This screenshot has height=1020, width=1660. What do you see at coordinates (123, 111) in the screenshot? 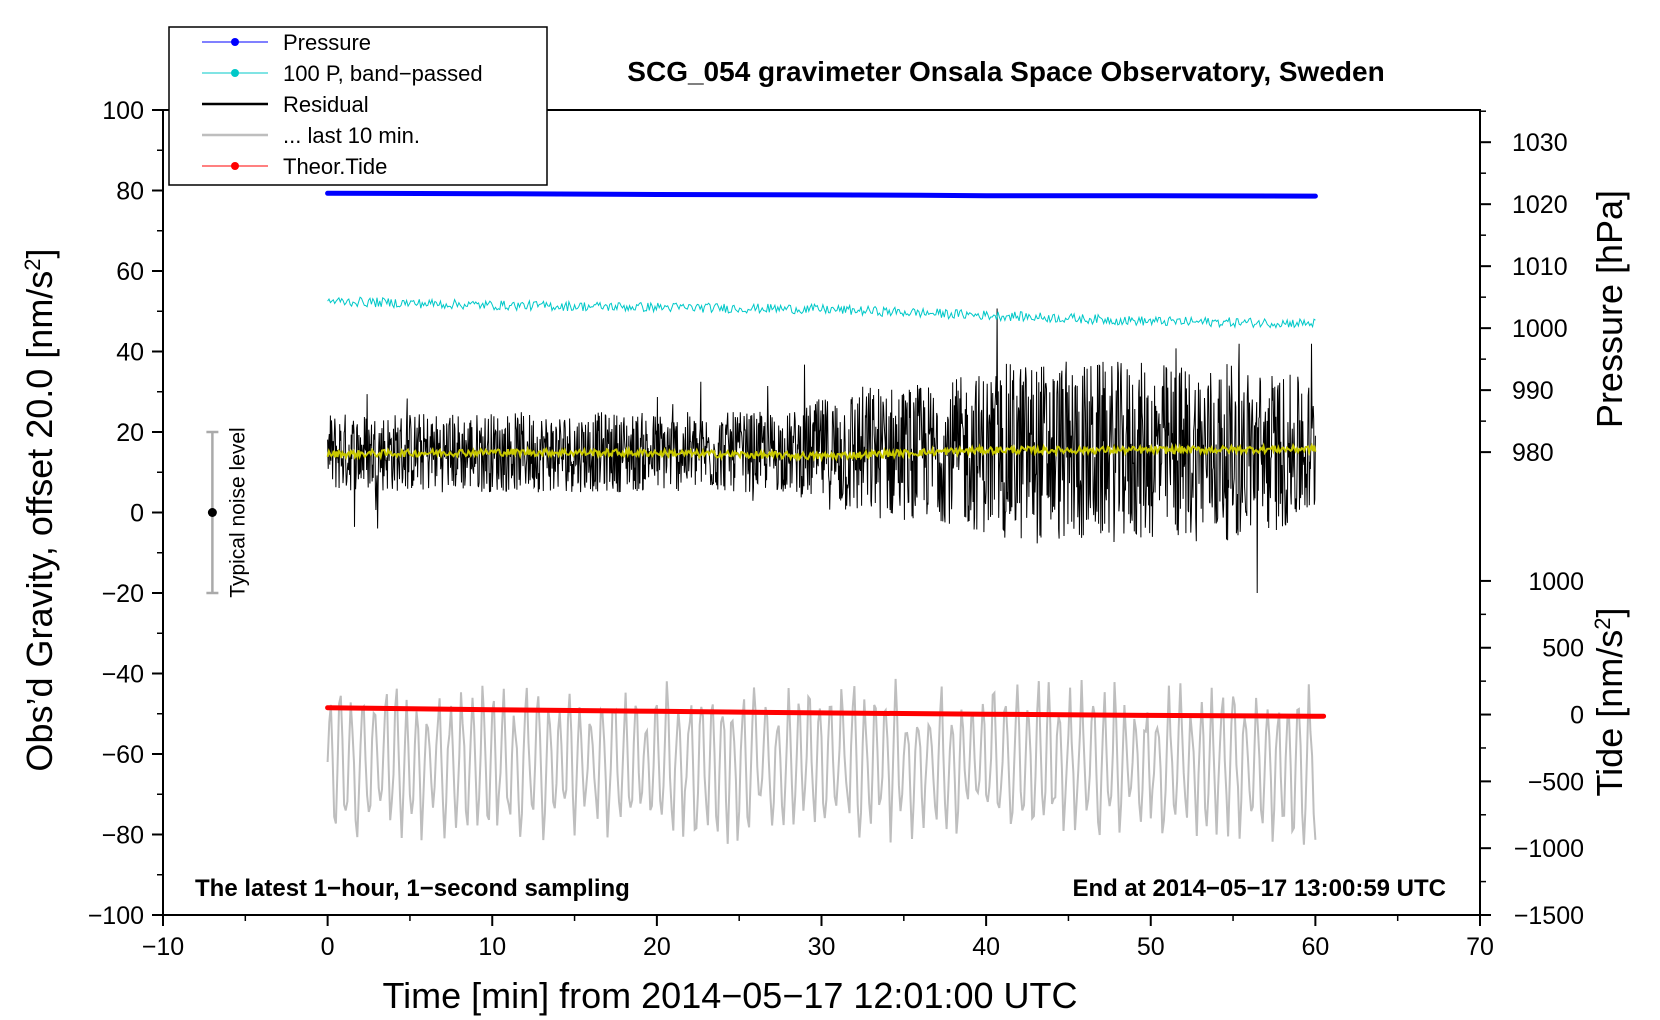
I see `y-tick-label: 100` at bounding box center [123, 111].